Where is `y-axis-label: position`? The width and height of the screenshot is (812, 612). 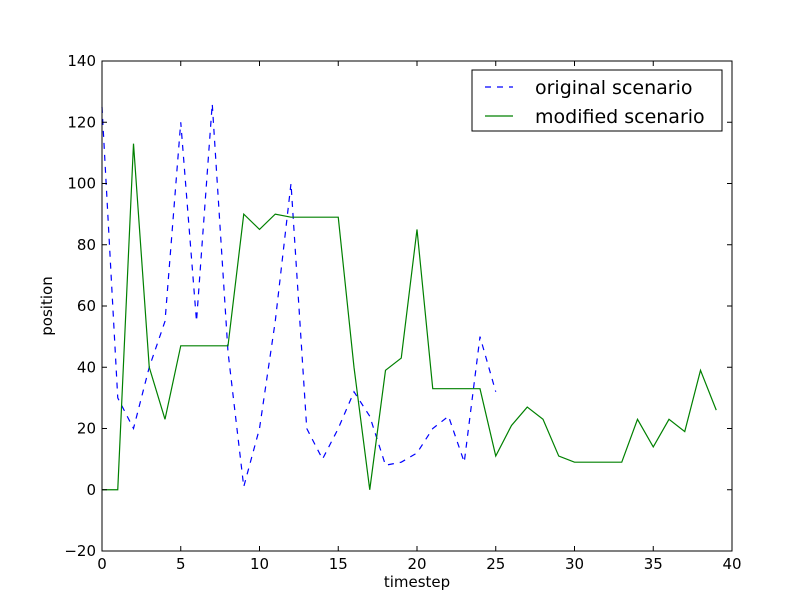 y-axis-label: position is located at coordinates (47, 305).